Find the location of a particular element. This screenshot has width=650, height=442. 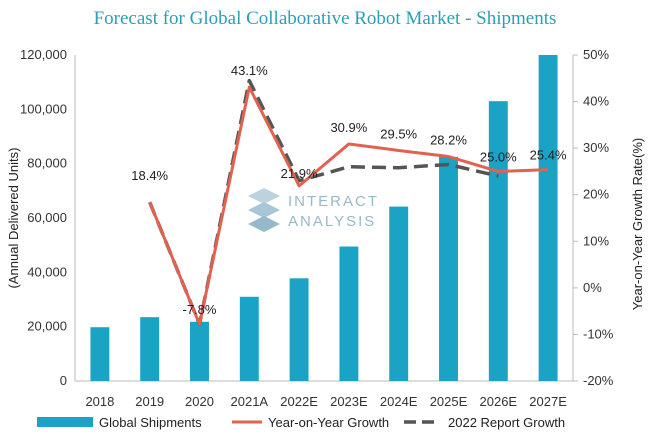

x-tick-label: 2027E is located at coordinates (548, 401).